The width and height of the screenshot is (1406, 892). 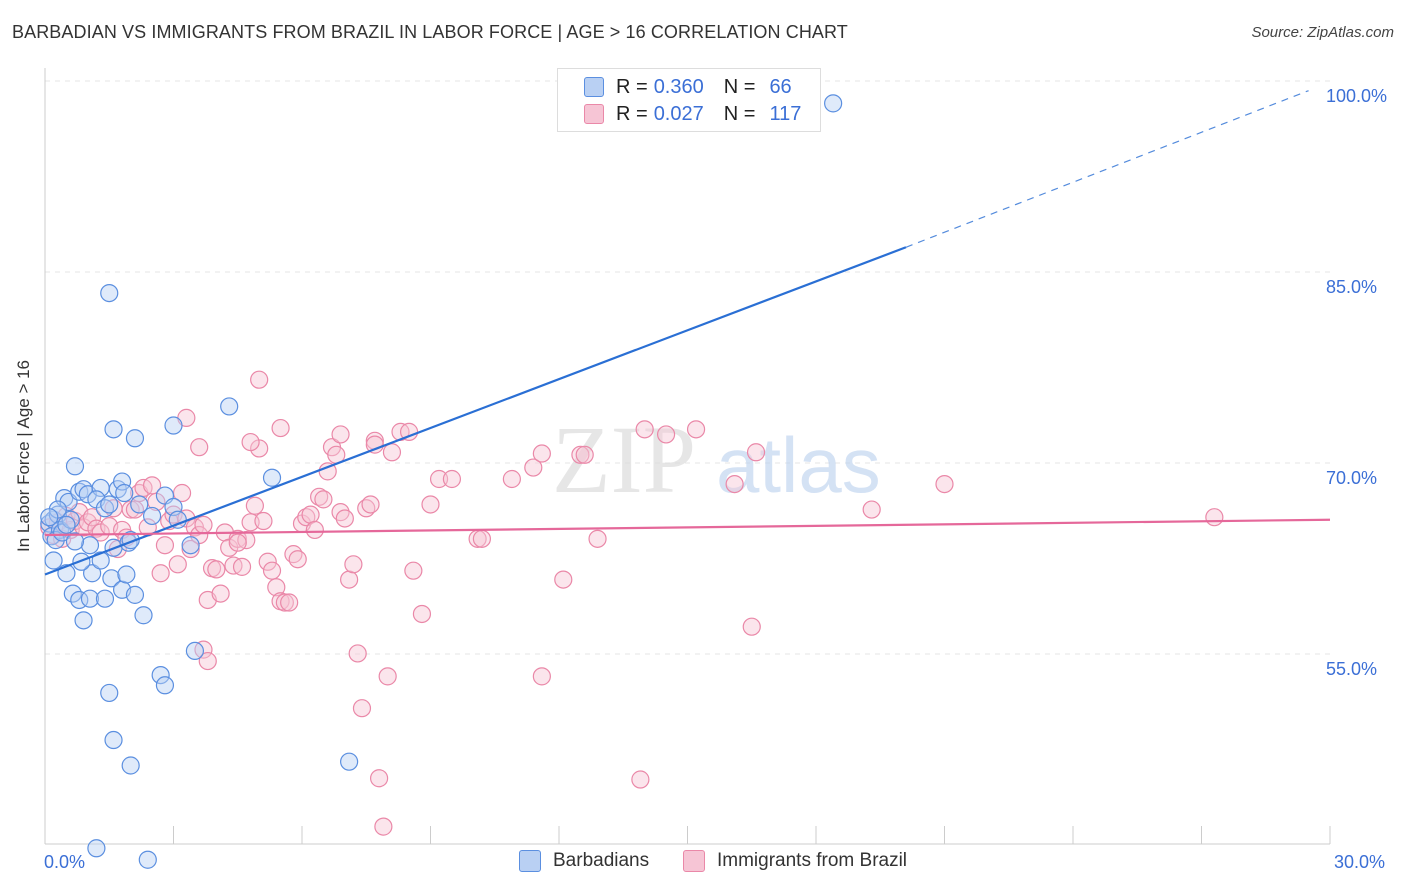 I want to click on y-tick-label: 100.0%, so click(x=1357, y=96).